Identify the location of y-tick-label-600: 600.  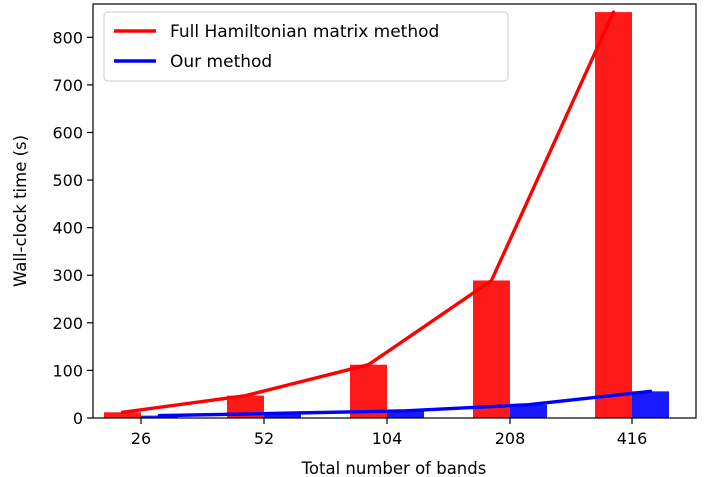
(67, 132).